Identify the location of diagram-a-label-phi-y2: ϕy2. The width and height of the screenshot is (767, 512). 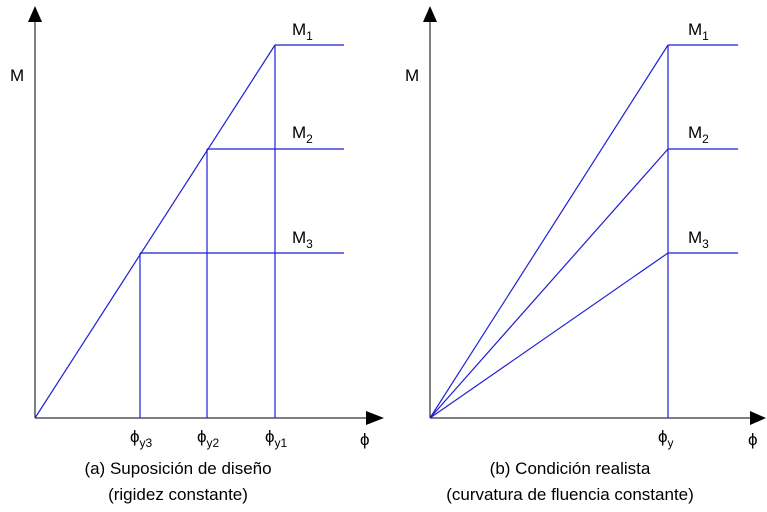
(208, 438).